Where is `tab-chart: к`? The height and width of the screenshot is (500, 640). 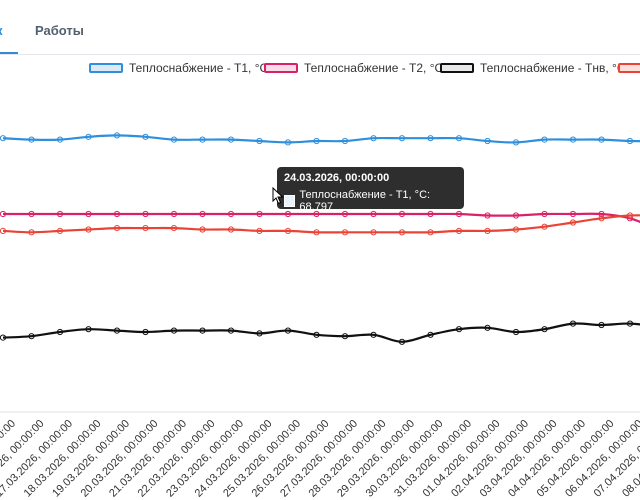 tab-chart: к is located at coordinates (1, 30).